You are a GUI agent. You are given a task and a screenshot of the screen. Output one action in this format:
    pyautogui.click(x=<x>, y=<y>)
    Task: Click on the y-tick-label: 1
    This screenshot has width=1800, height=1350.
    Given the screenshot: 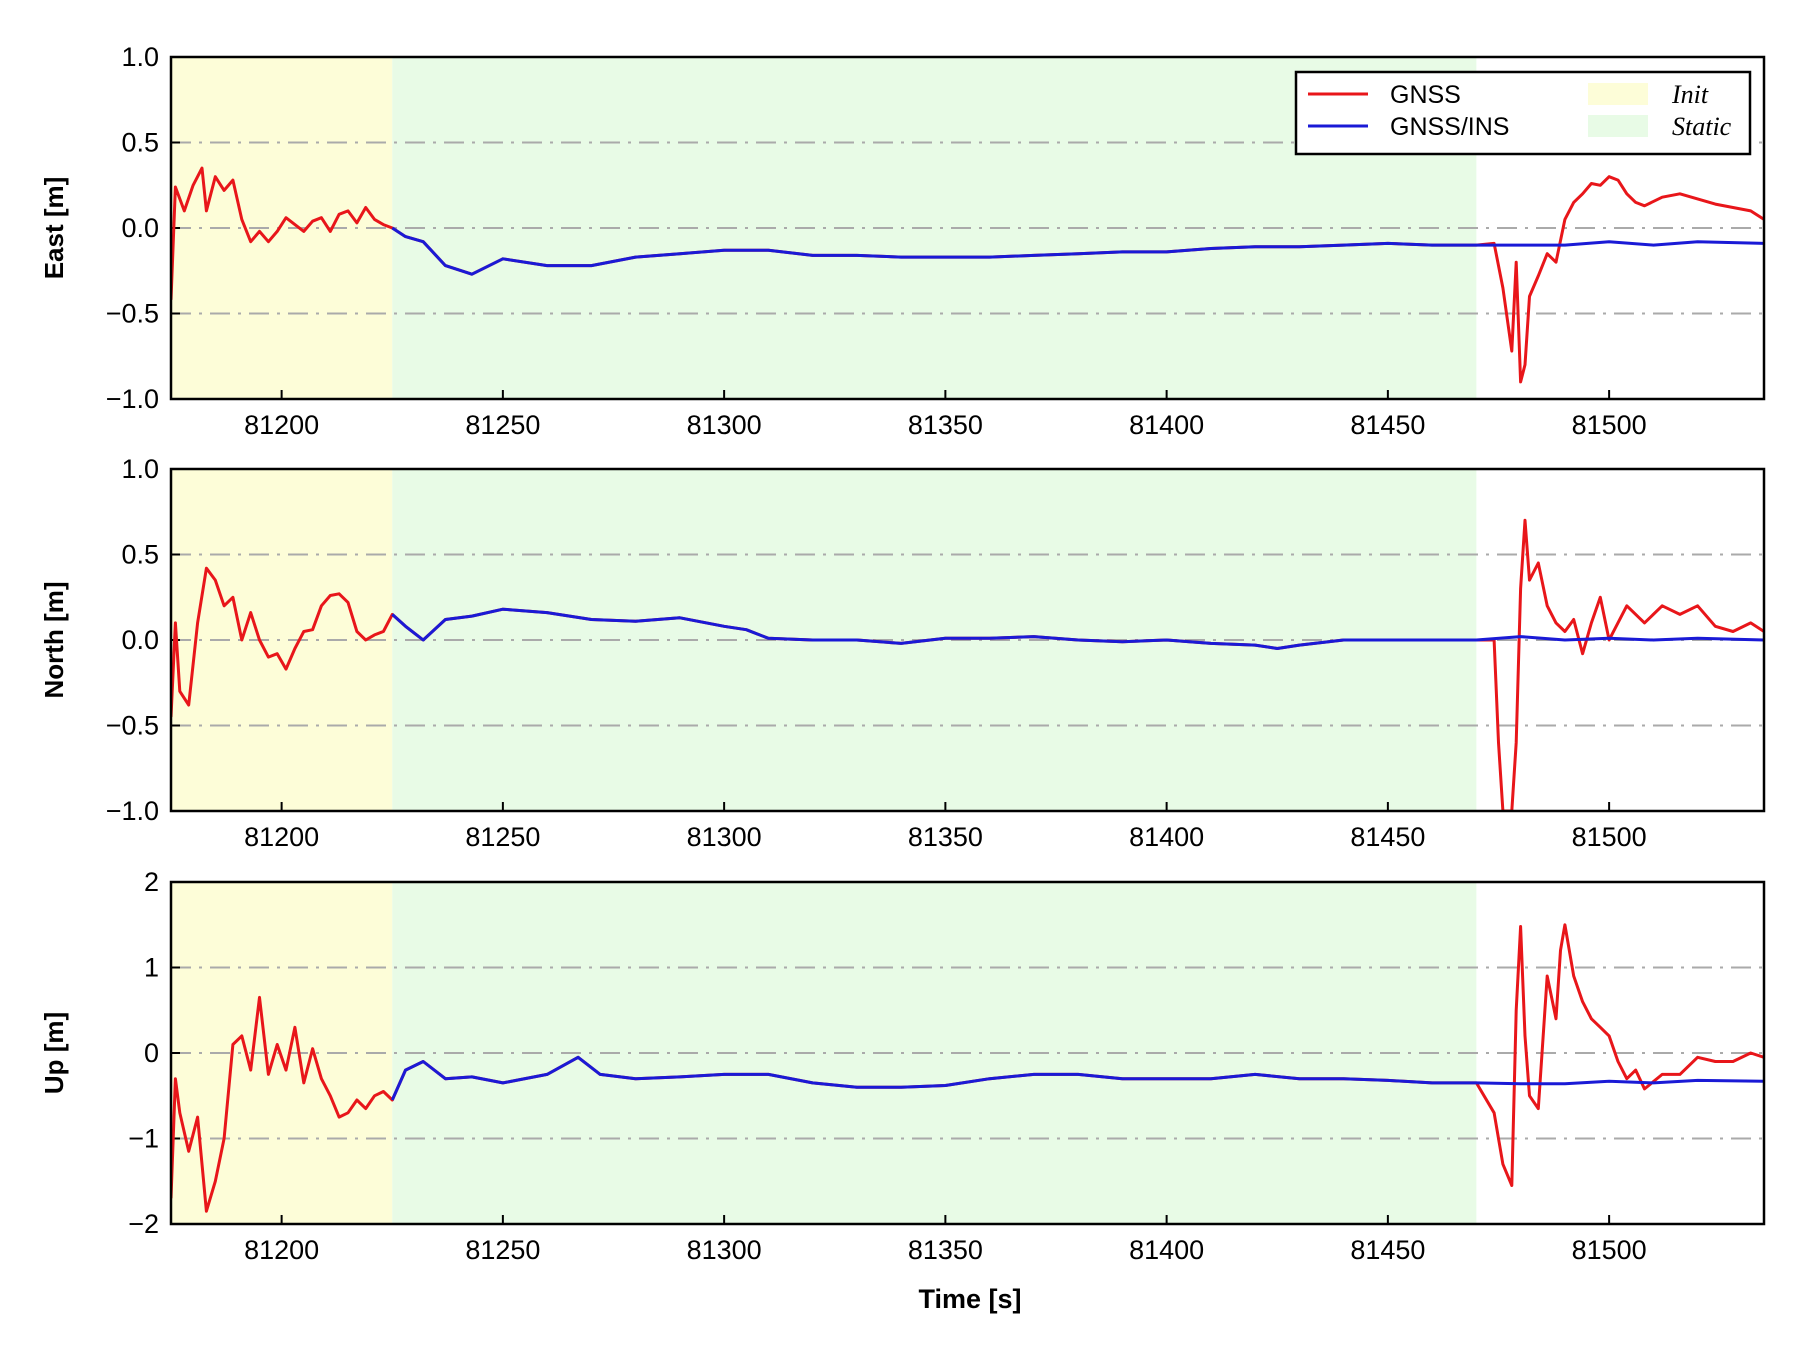 What is the action you would take?
    pyautogui.click(x=151, y=968)
    